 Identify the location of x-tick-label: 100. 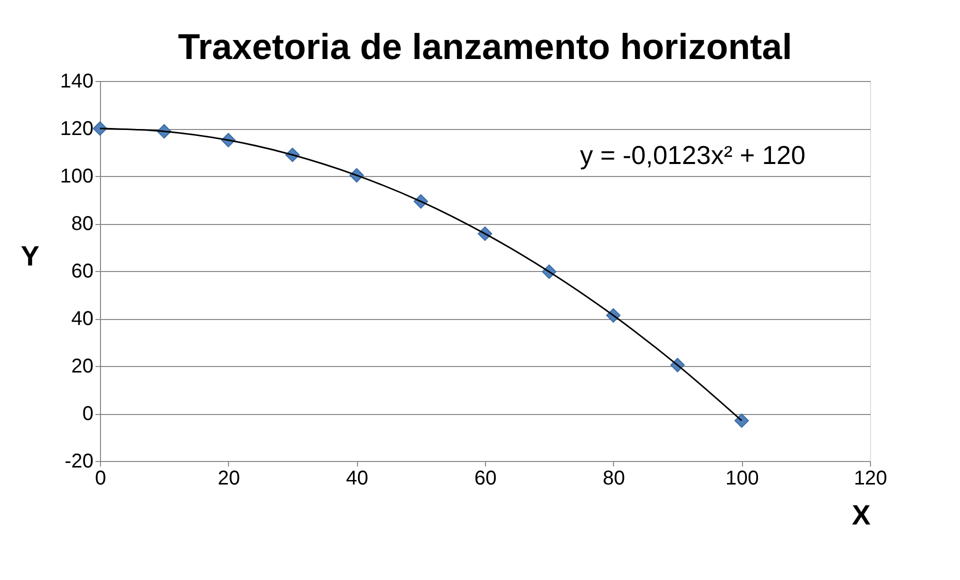
(742, 479).